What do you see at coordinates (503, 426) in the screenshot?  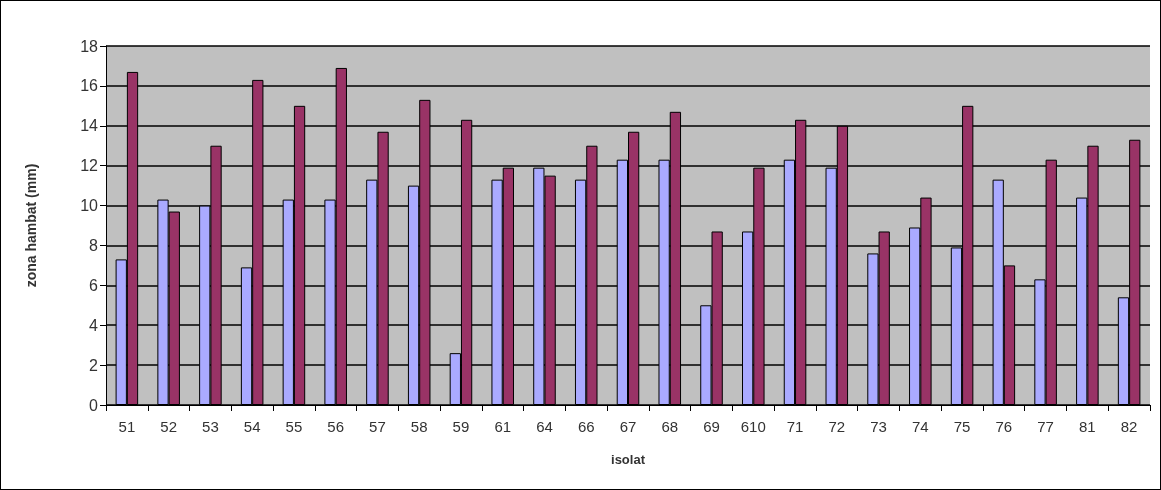 I see `x-tick-label: 61` at bounding box center [503, 426].